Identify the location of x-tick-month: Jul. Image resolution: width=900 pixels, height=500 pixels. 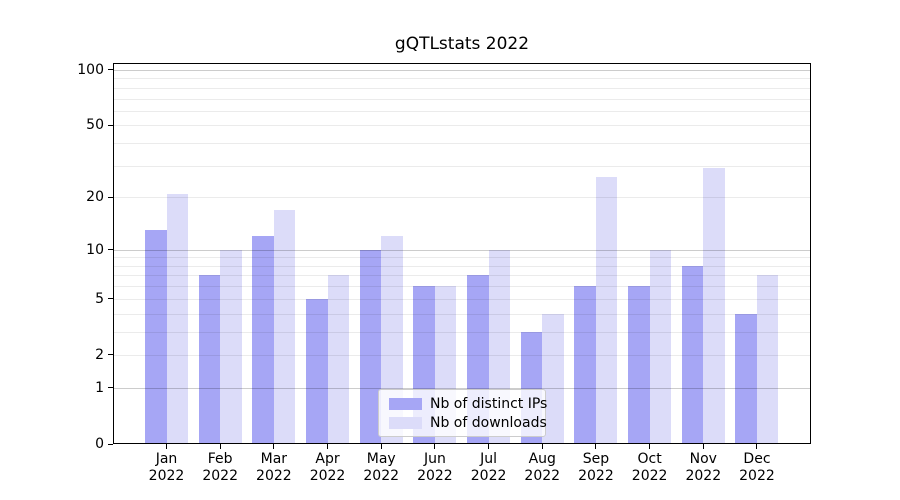
(489, 459).